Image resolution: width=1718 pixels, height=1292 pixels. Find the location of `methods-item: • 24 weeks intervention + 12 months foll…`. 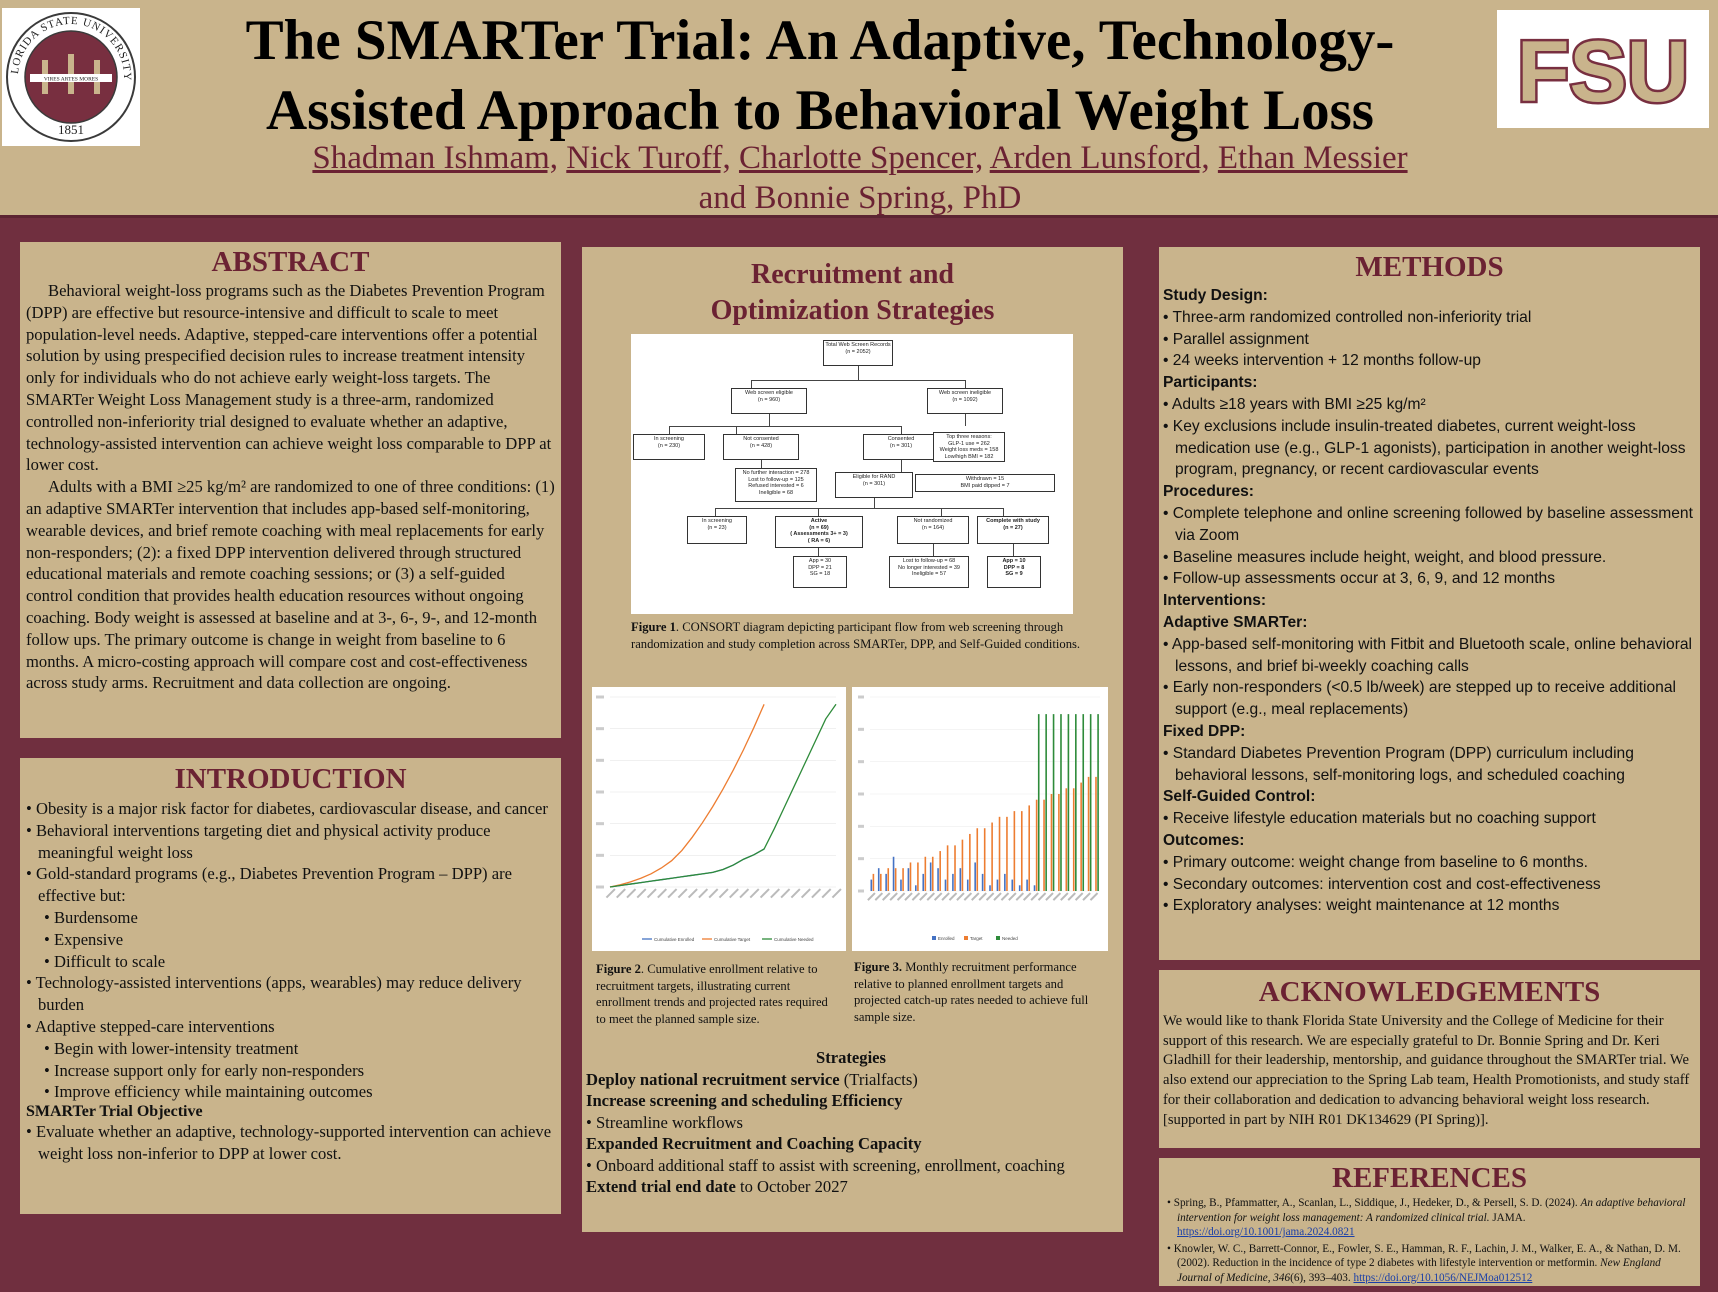

methods-item: • 24 weeks intervention + 12 months foll… is located at coordinates (1322, 361).